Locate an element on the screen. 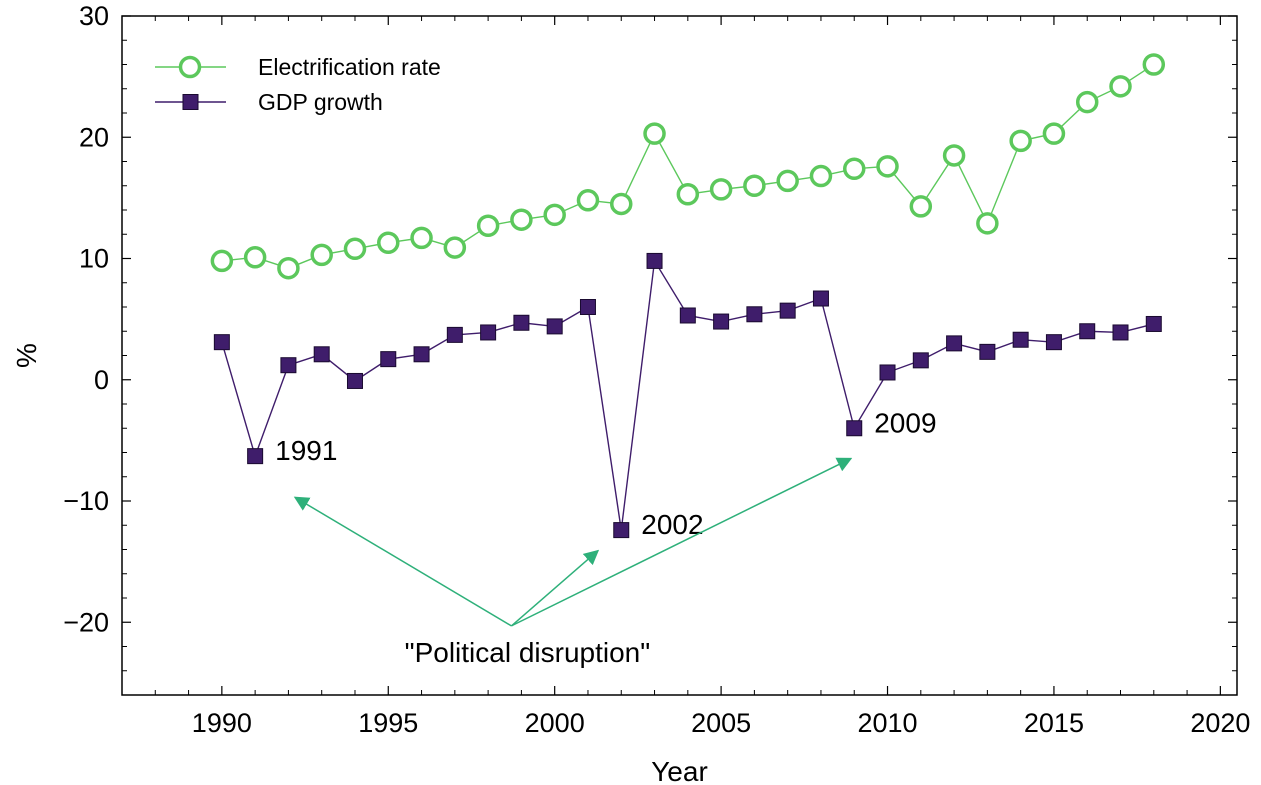 This screenshot has width=1261, height=785. x-tick-label: 2010 is located at coordinates (887, 723).